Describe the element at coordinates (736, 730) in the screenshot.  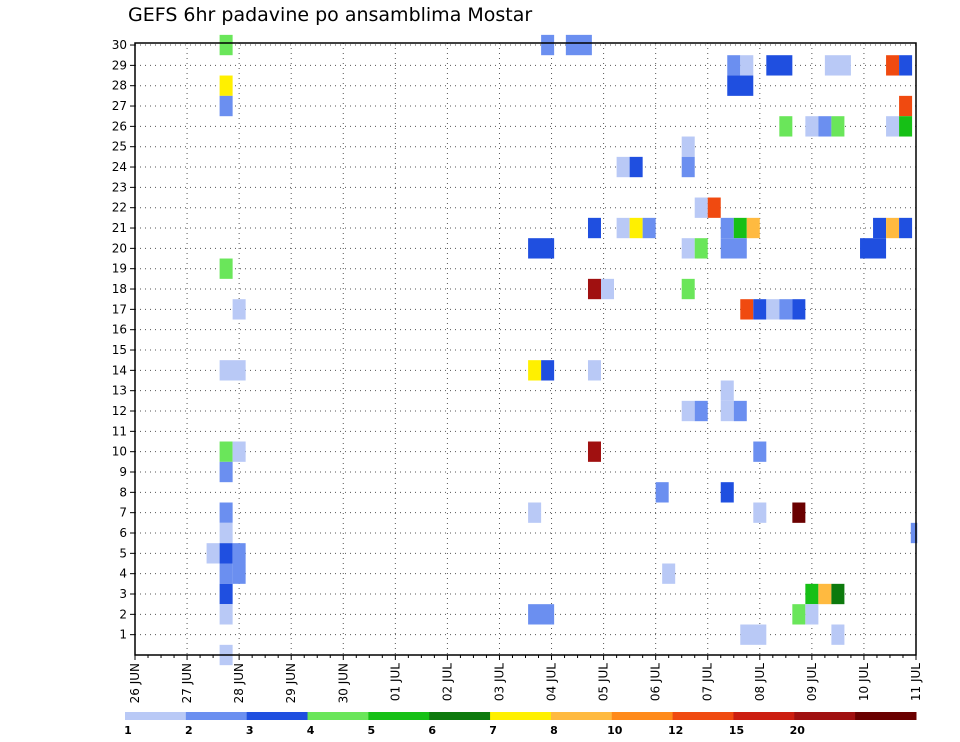
I see `legend-label: 15` at that location.